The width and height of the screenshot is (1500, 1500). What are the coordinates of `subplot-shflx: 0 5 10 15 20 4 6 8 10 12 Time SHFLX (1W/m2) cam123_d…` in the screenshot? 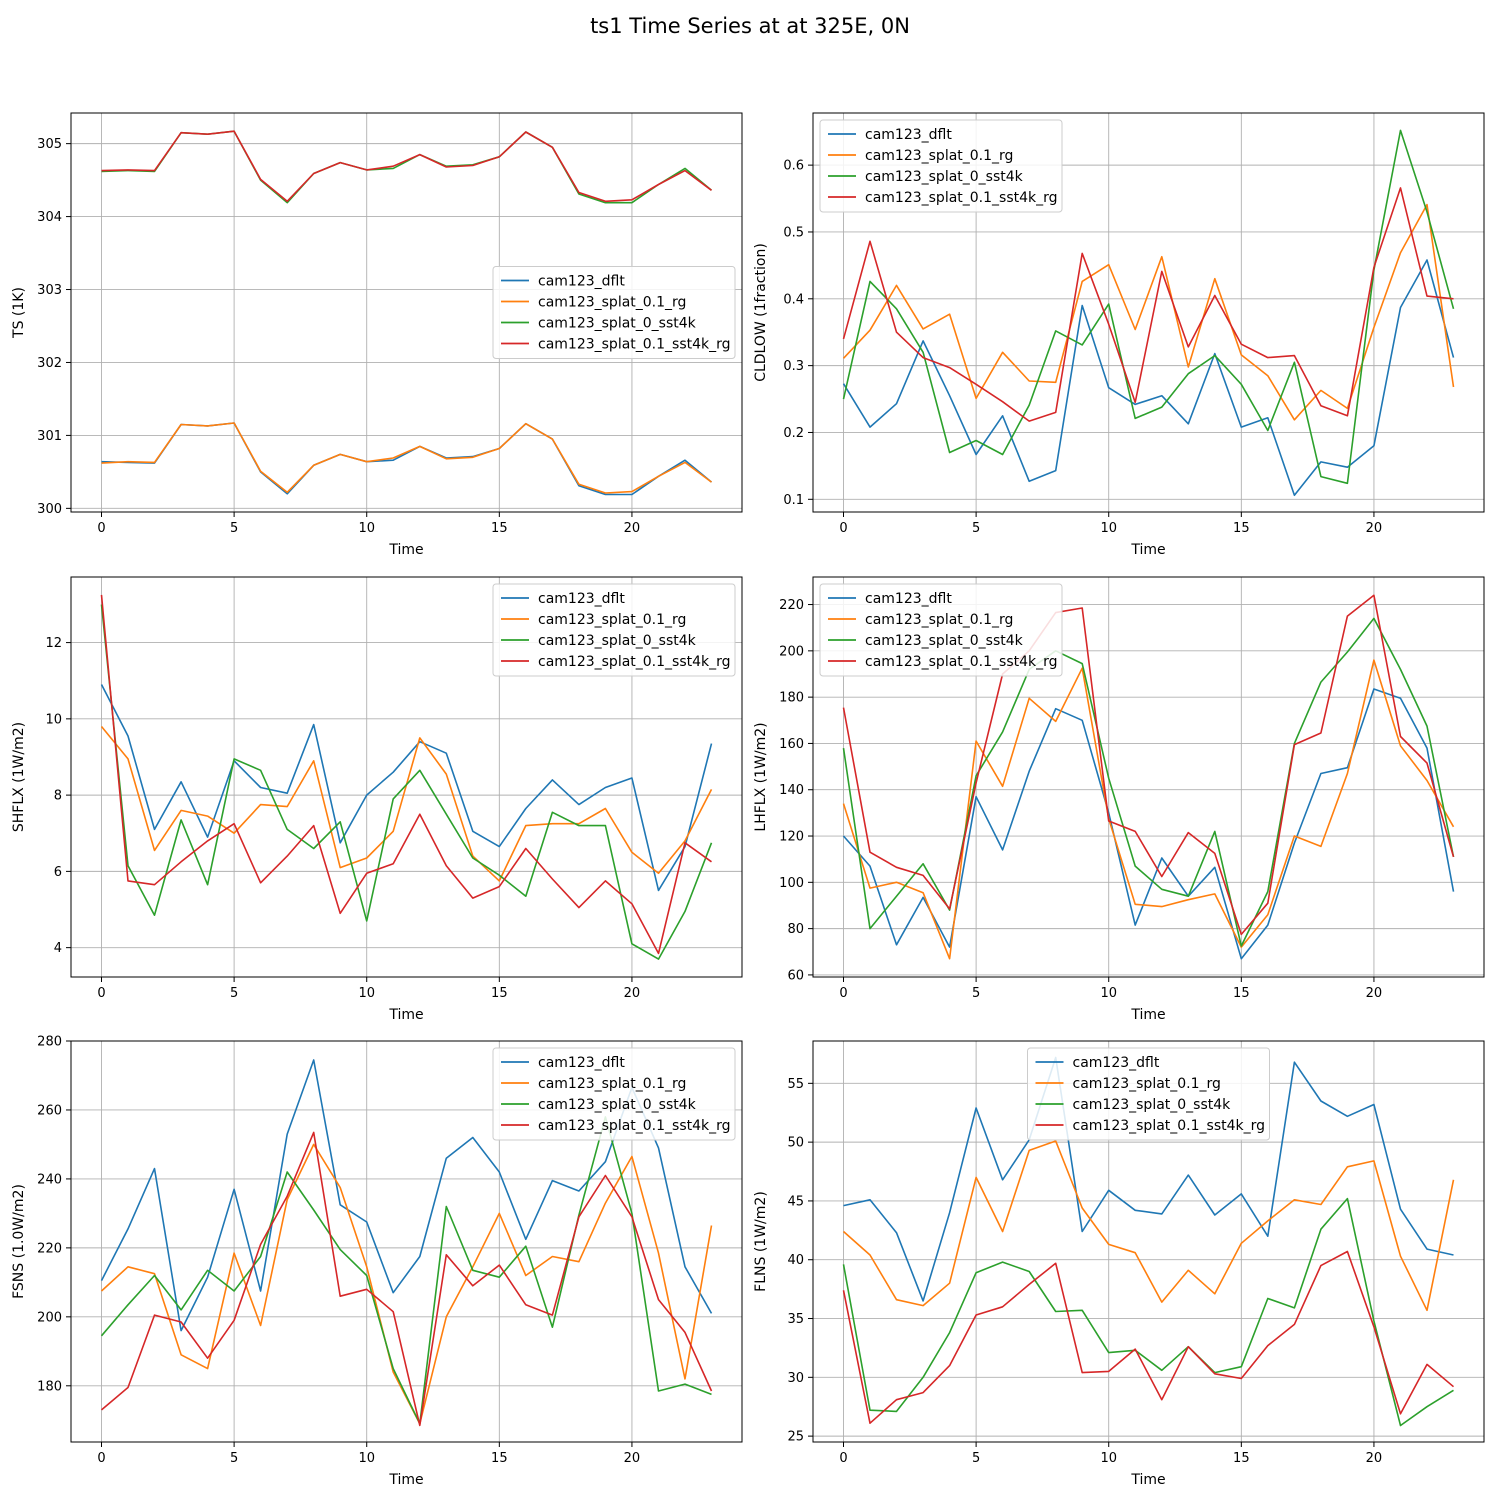 It's located at (377, 799).